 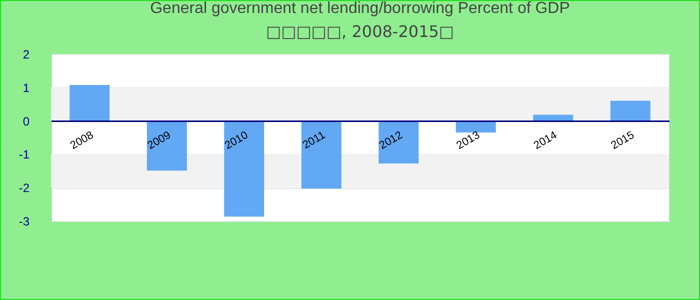 I want to click on x-tick-label: 2015, so click(x=622, y=140).